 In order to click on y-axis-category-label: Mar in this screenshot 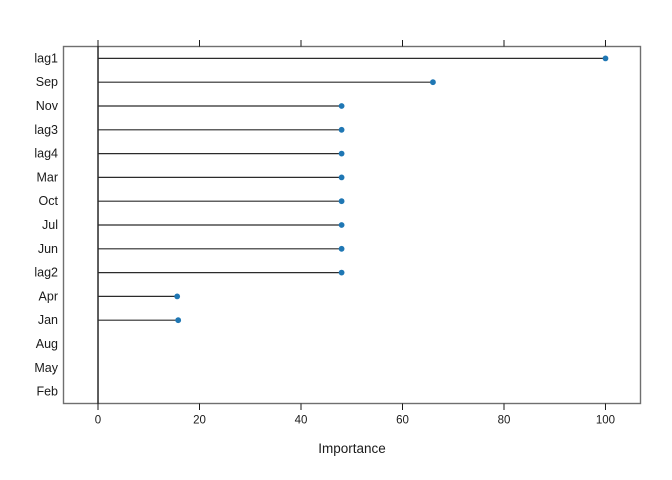, I will do `click(47, 177)`.